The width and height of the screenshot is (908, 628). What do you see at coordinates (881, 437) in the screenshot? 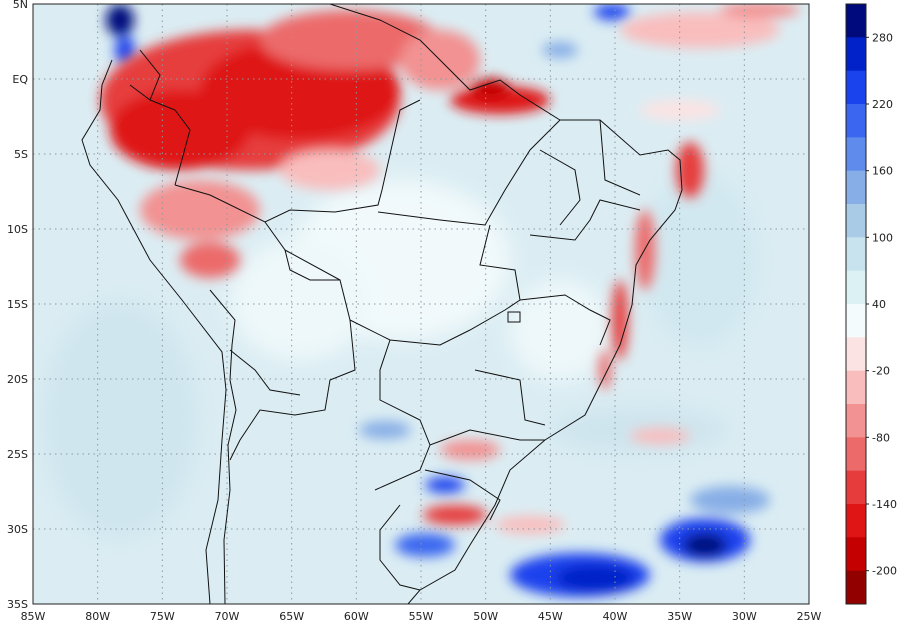
I see `colorbar-label: -80` at bounding box center [881, 437].